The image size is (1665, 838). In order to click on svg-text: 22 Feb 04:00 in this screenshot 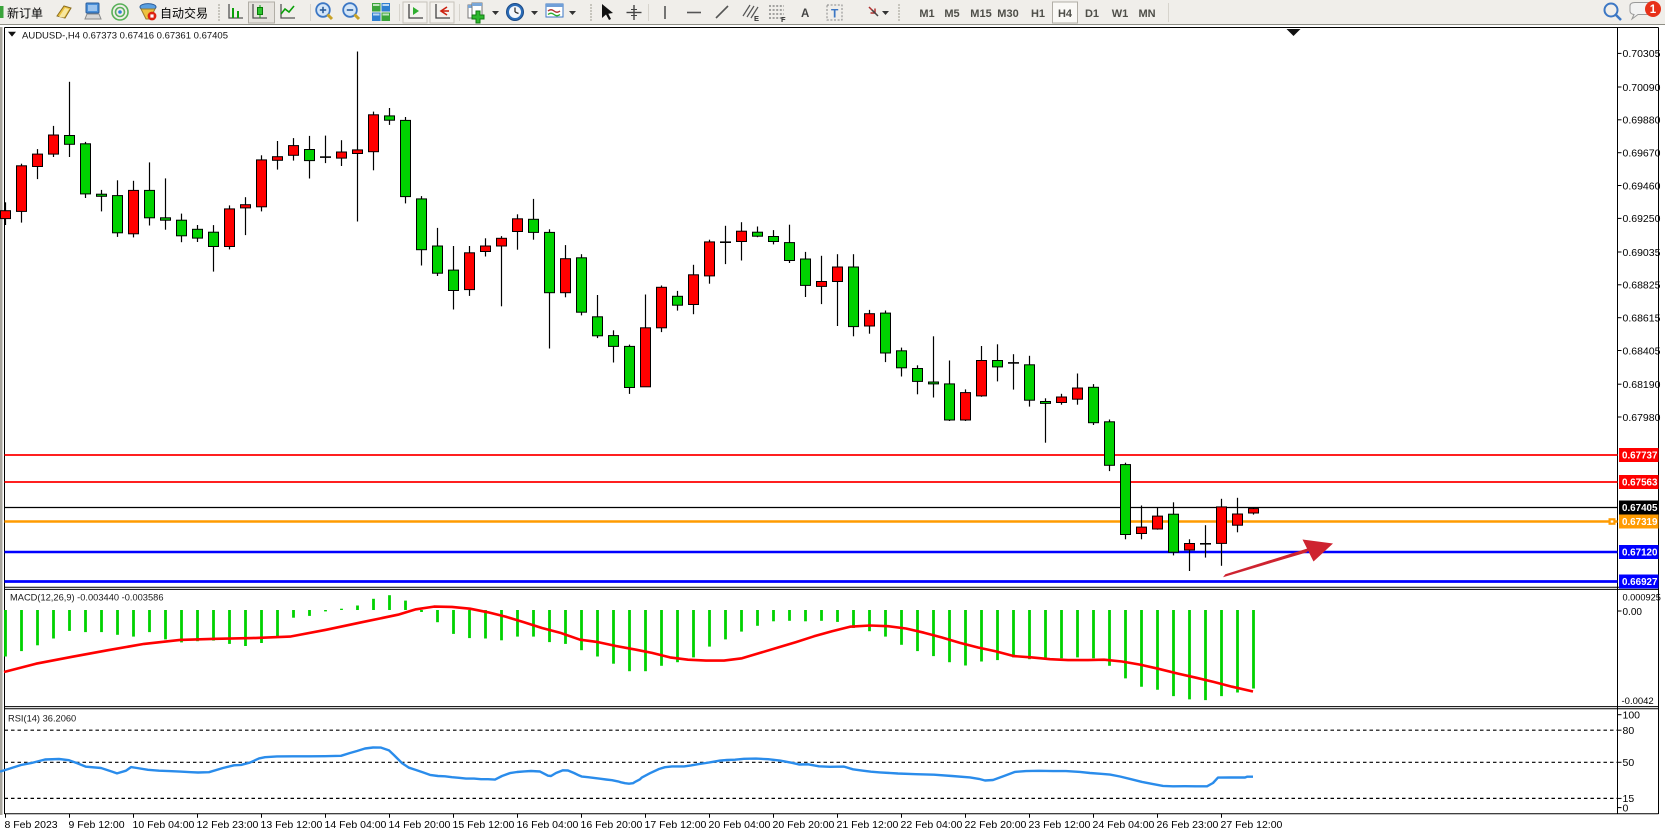, I will do `click(932, 825)`.